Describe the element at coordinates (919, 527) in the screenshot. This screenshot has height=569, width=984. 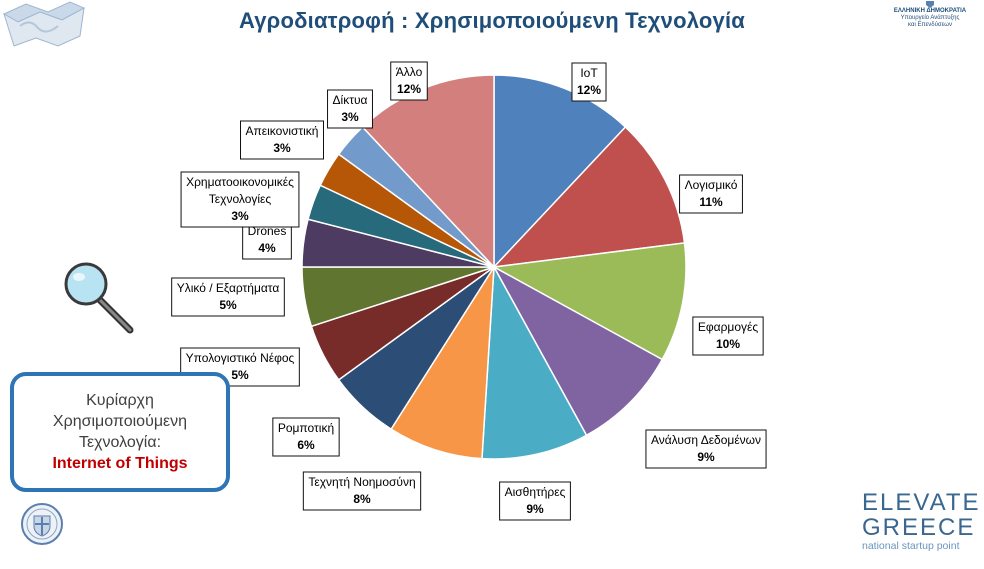
I see `brand-line2: GREECE` at that location.